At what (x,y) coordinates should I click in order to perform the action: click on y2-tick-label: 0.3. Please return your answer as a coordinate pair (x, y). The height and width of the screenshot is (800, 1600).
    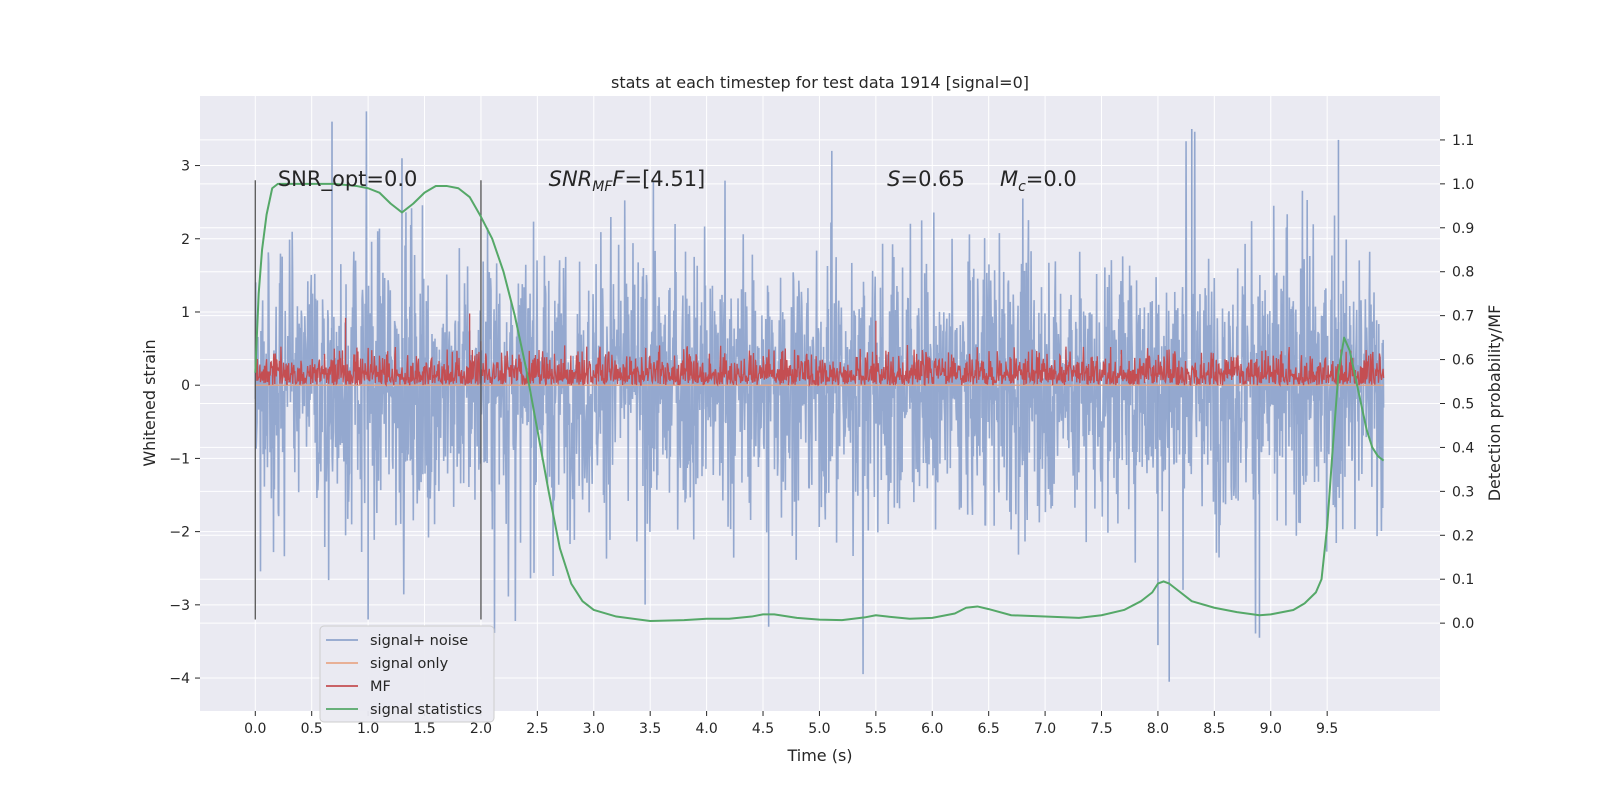
    Looking at the image, I should click on (1463, 492).